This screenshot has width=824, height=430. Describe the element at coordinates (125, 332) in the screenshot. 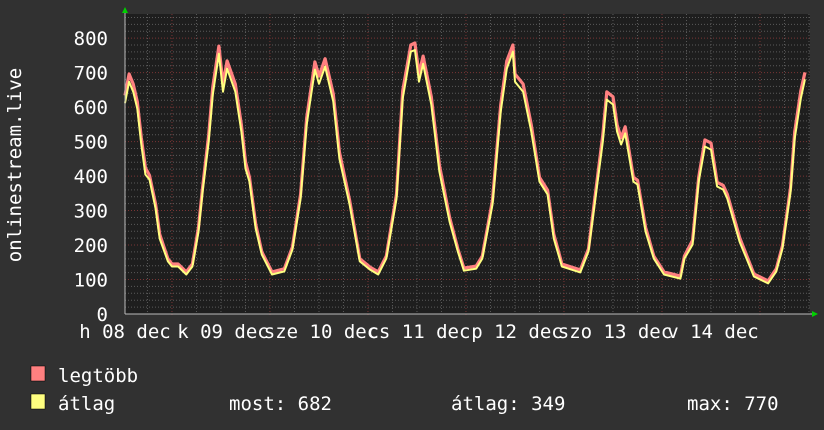

I see `x-tick-label: h 08 dec` at that location.